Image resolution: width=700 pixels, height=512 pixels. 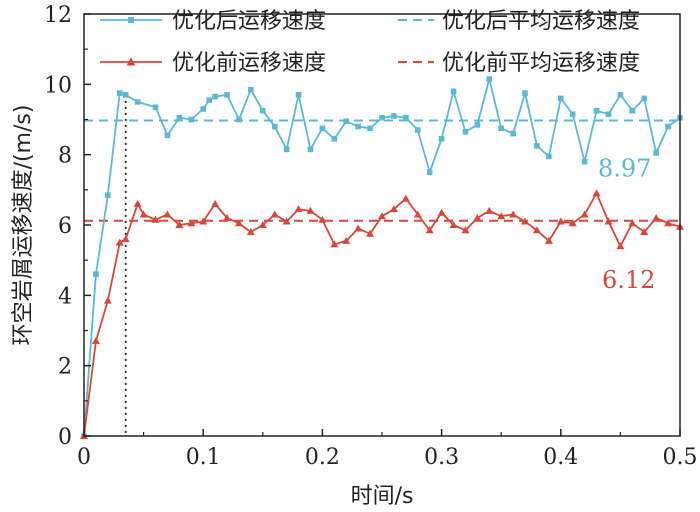 What do you see at coordinates (322, 457) in the screenshot?
I see `x-tick-label: 0.2` at bounding box center [322, 457].